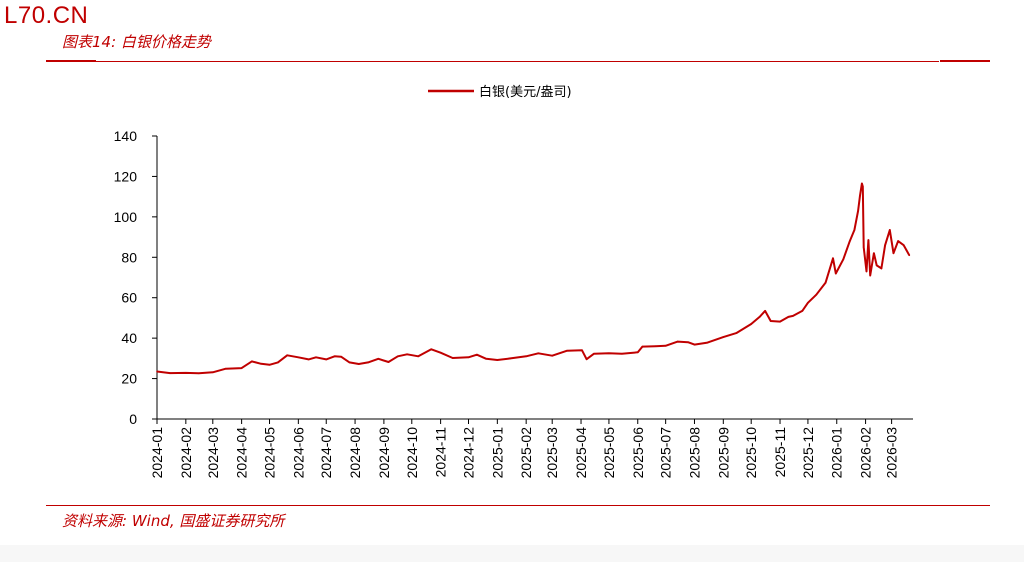 The image size is (1024, 562). I want to click on x-tick-label: 2024-06, so click(298, 453).